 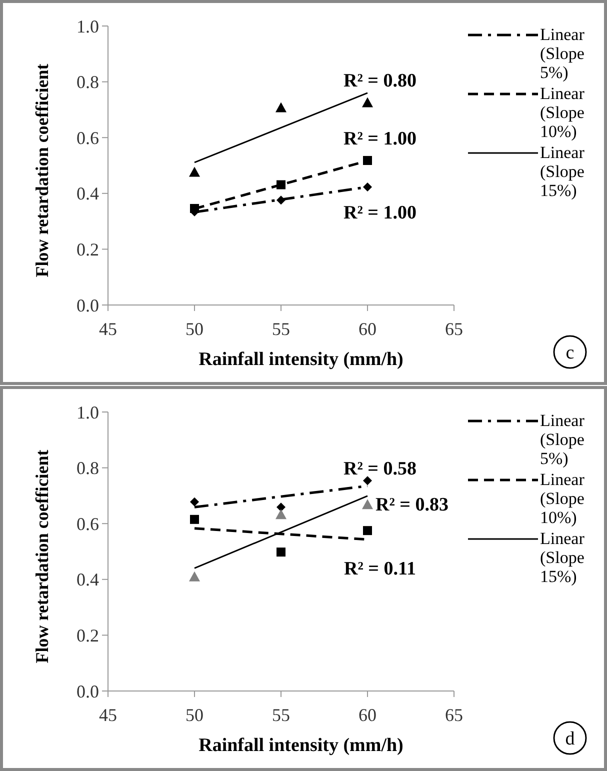 What do you see at coordinates (380, 469) in the screenshot?
I see `annotation: R² = 0.58` at bounding box center [380, 469].